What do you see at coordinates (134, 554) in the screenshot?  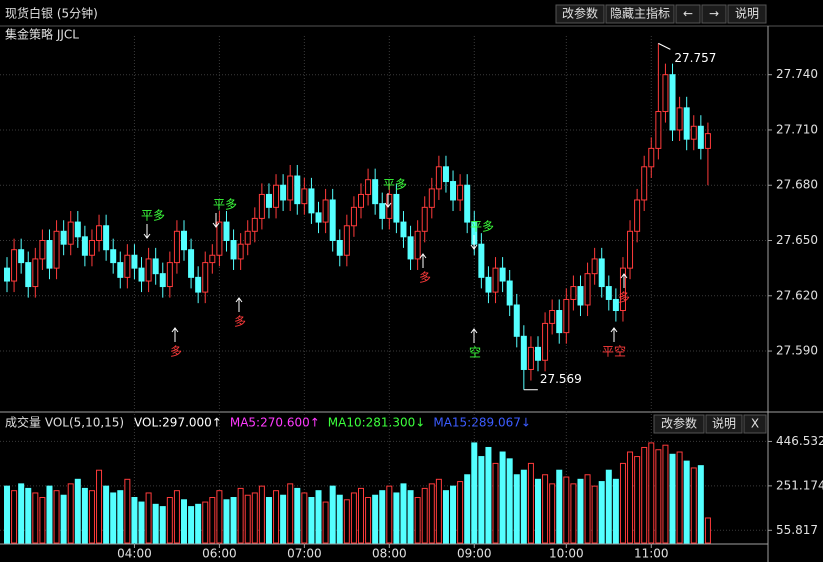 I see `x-tick-label: 04:00` at bounding box center [134, 554].